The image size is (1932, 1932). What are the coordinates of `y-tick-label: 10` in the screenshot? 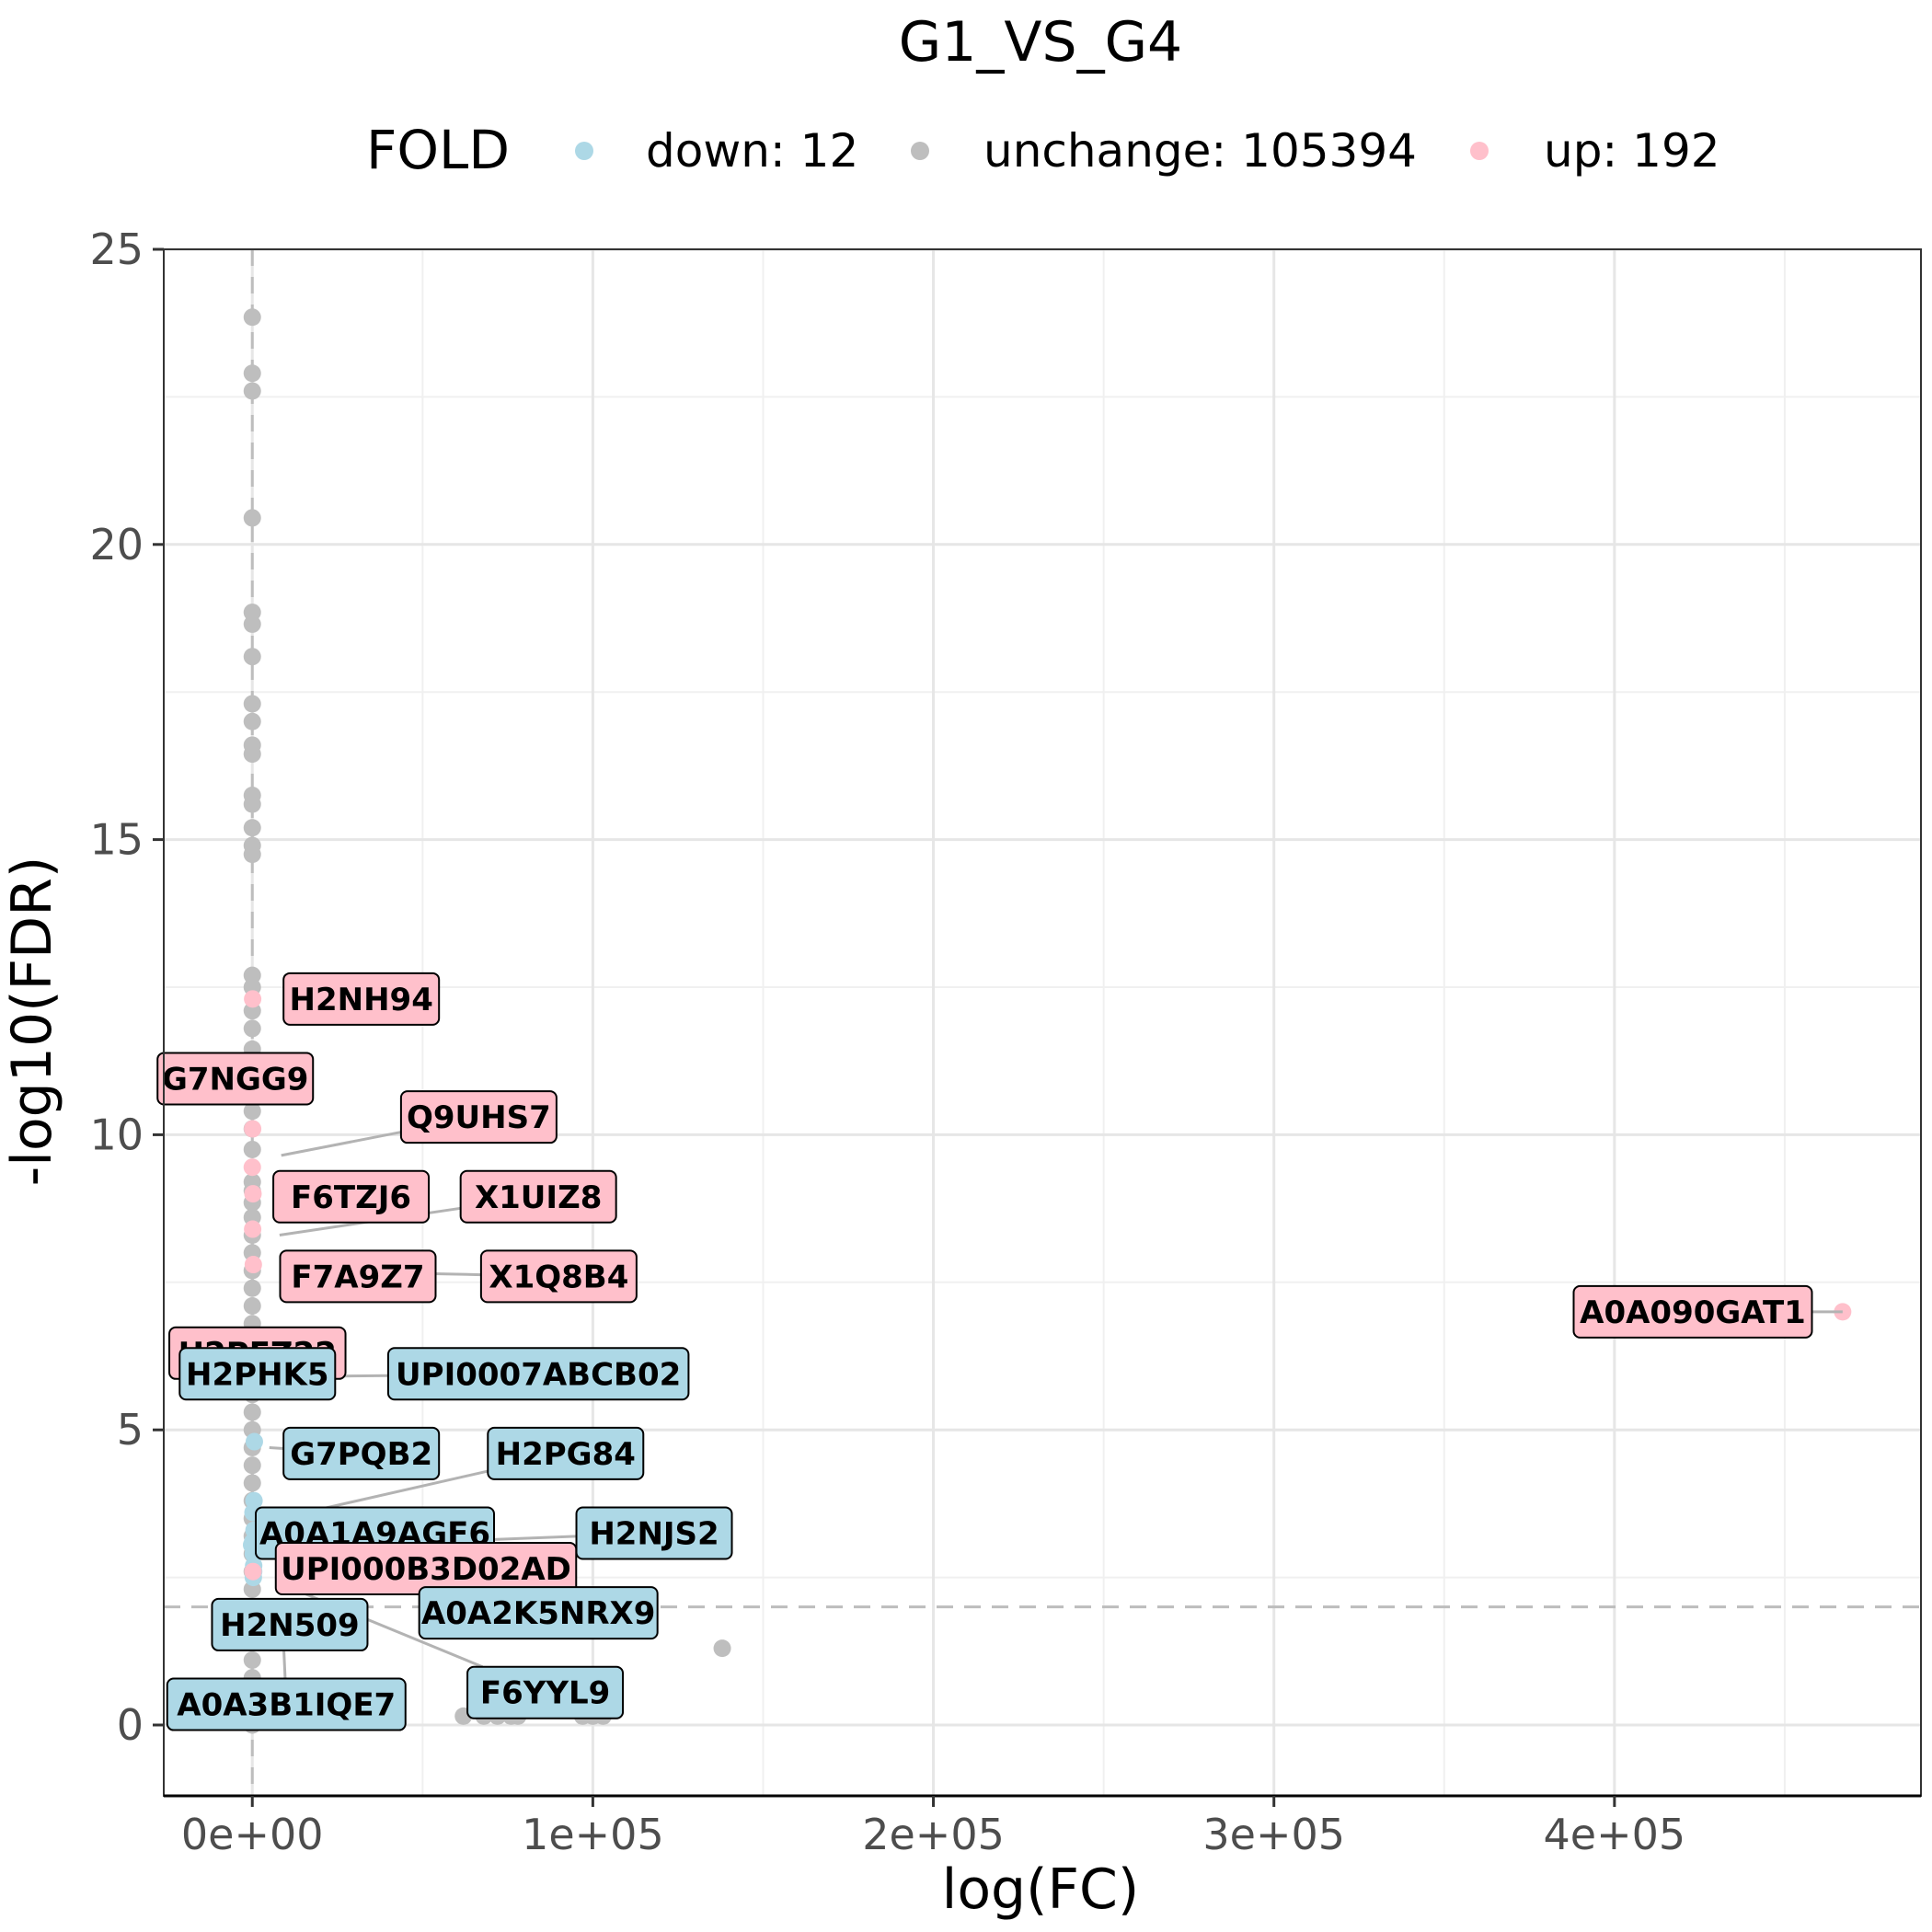 It's located at (116, 1134).